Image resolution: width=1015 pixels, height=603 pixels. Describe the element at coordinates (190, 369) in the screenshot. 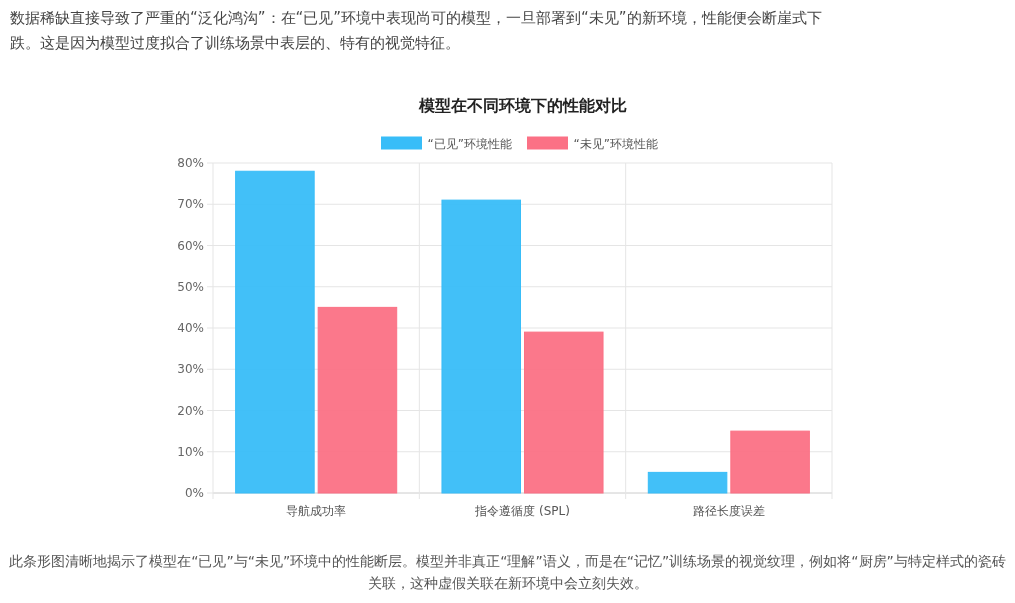

I see `y-tick-label: 30%` at that location.